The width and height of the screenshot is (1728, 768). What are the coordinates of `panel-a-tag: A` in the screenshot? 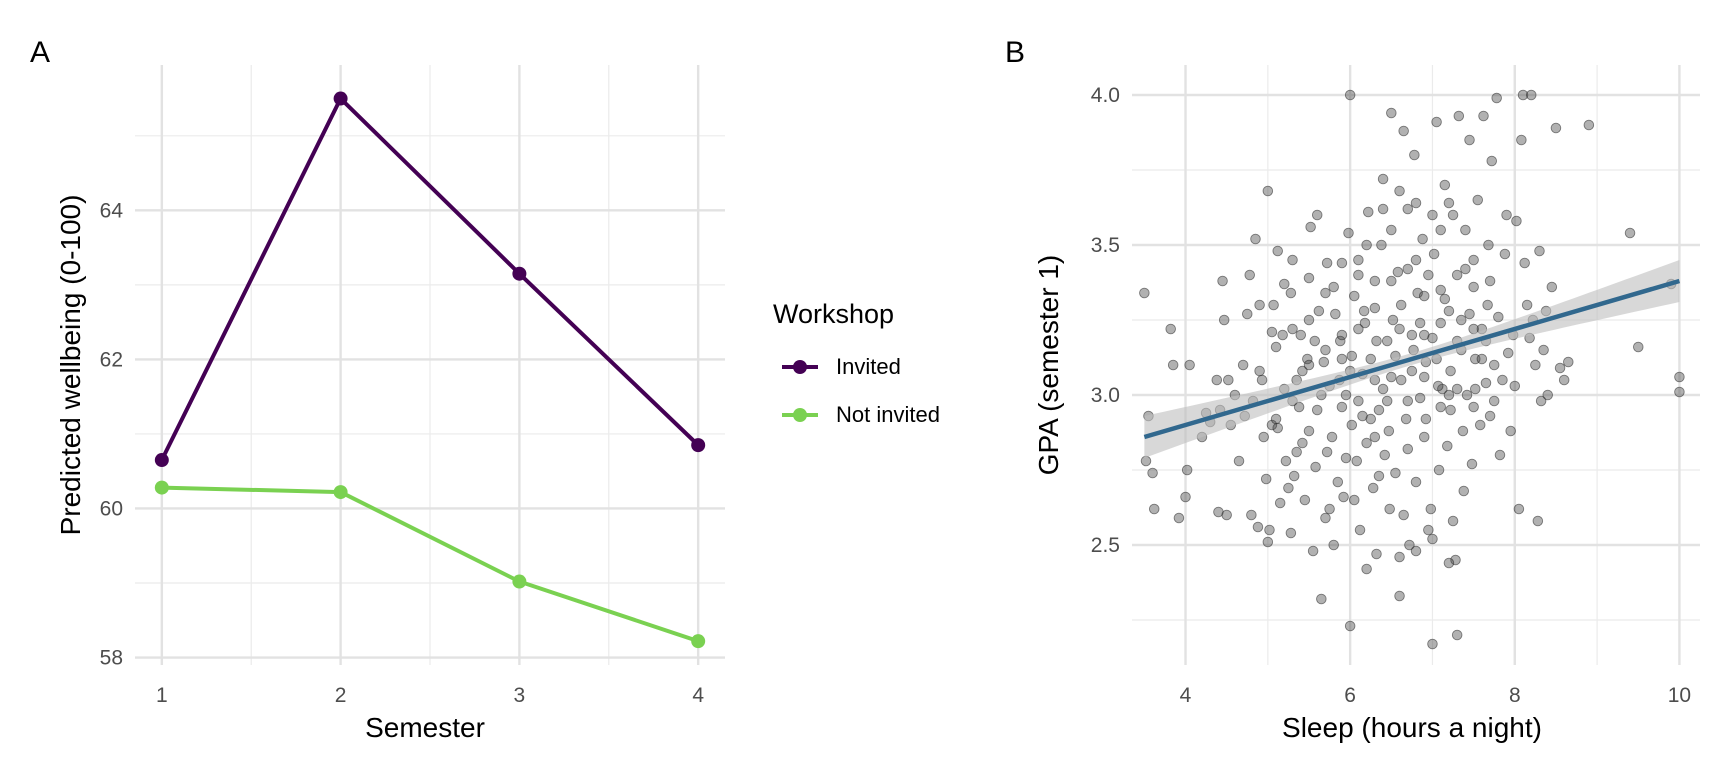 It's located at (40, 52).